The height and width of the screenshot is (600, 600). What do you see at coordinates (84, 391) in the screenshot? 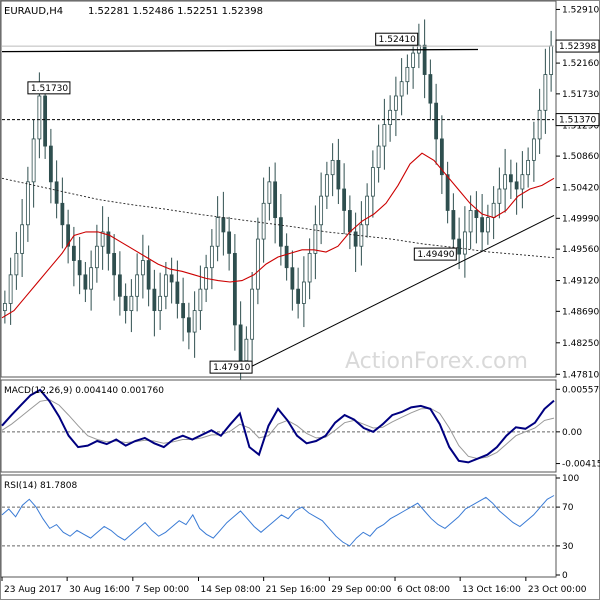
I see `macd-label: MACD(12,26,9) 0.004140 0.001760` at bounding box center [84, 391].